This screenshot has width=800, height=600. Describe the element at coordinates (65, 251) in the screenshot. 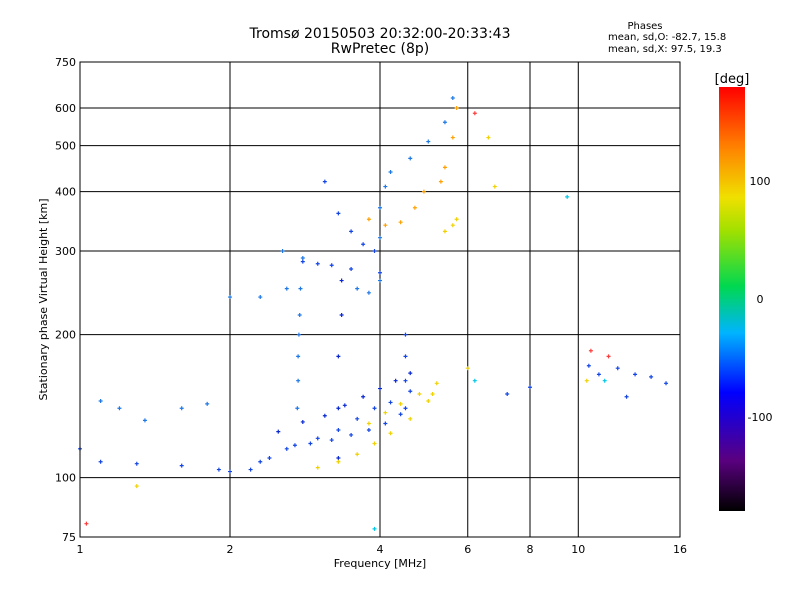

I see `y-tick-label: 300` at that location.